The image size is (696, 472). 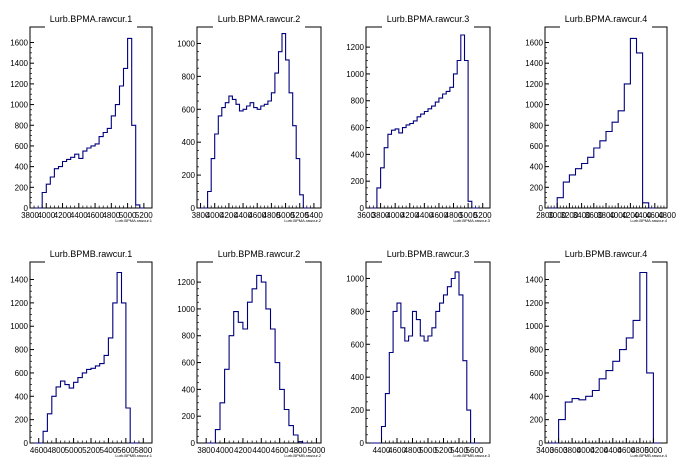 I want to click on x-axis-label: Lurb.BPMB.rawcur.3, so click(x=471, y=455).